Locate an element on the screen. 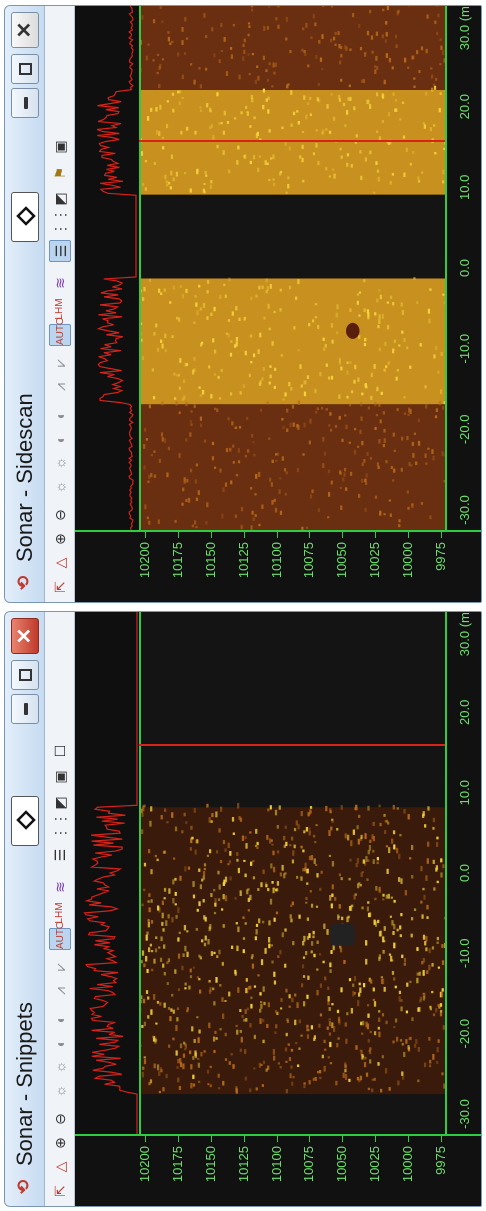 The height and width of the screenshot is (1211, 486). titlebar: ⟲ Sonar - Sidescan ✕ is located at coordinates (25, 304).